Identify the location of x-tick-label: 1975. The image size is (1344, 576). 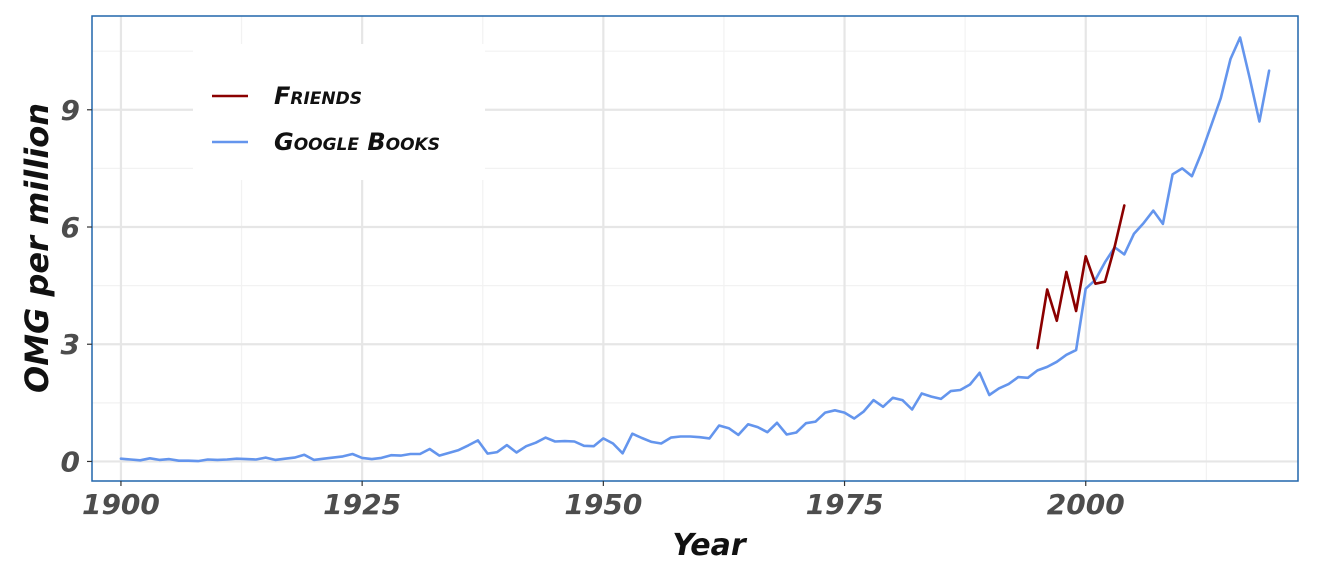
(845, 504).